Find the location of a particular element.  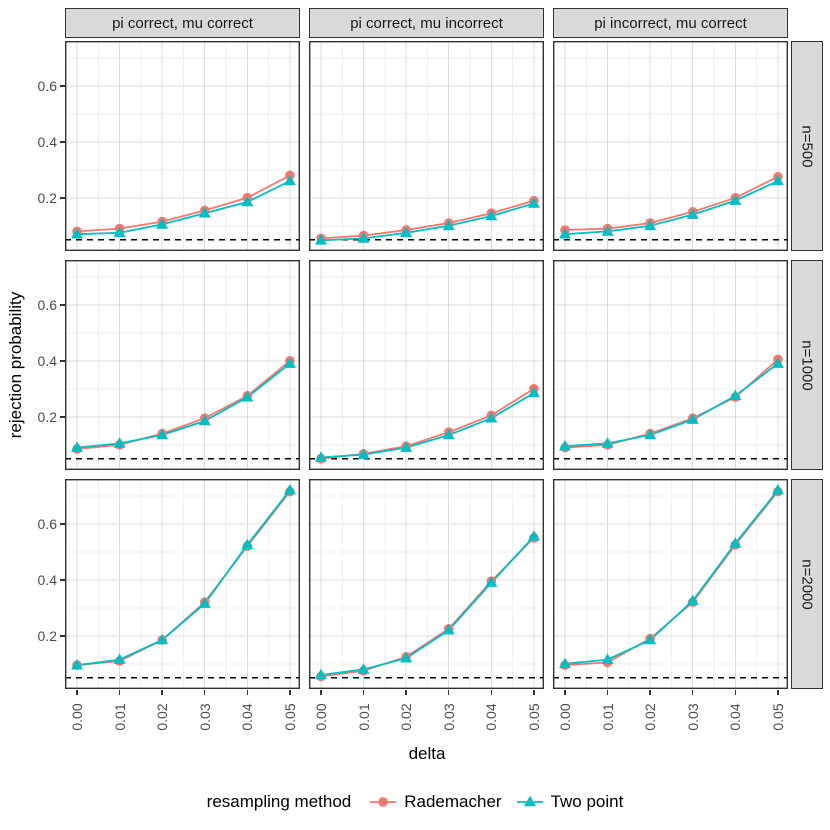

facet-panel-n-2000-pi-incorrect-mu-correct is located at coordinates (670, 584).